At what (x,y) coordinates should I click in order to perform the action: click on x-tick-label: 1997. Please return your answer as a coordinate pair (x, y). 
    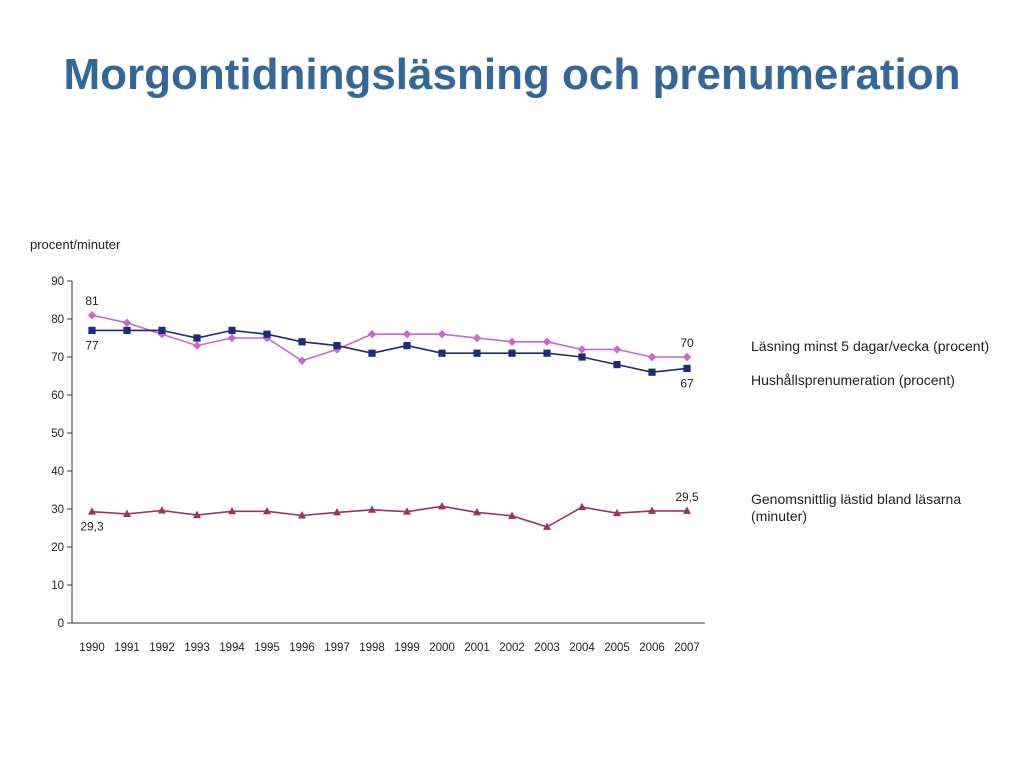
    Looking at the image, I should click on (337, 648).